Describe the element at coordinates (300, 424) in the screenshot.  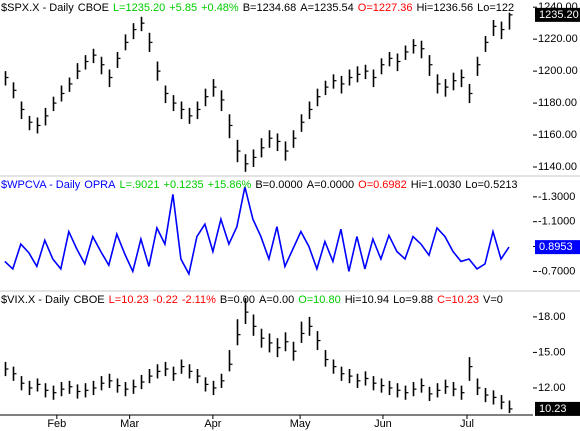
I see `x-tick-label: May` at that location.